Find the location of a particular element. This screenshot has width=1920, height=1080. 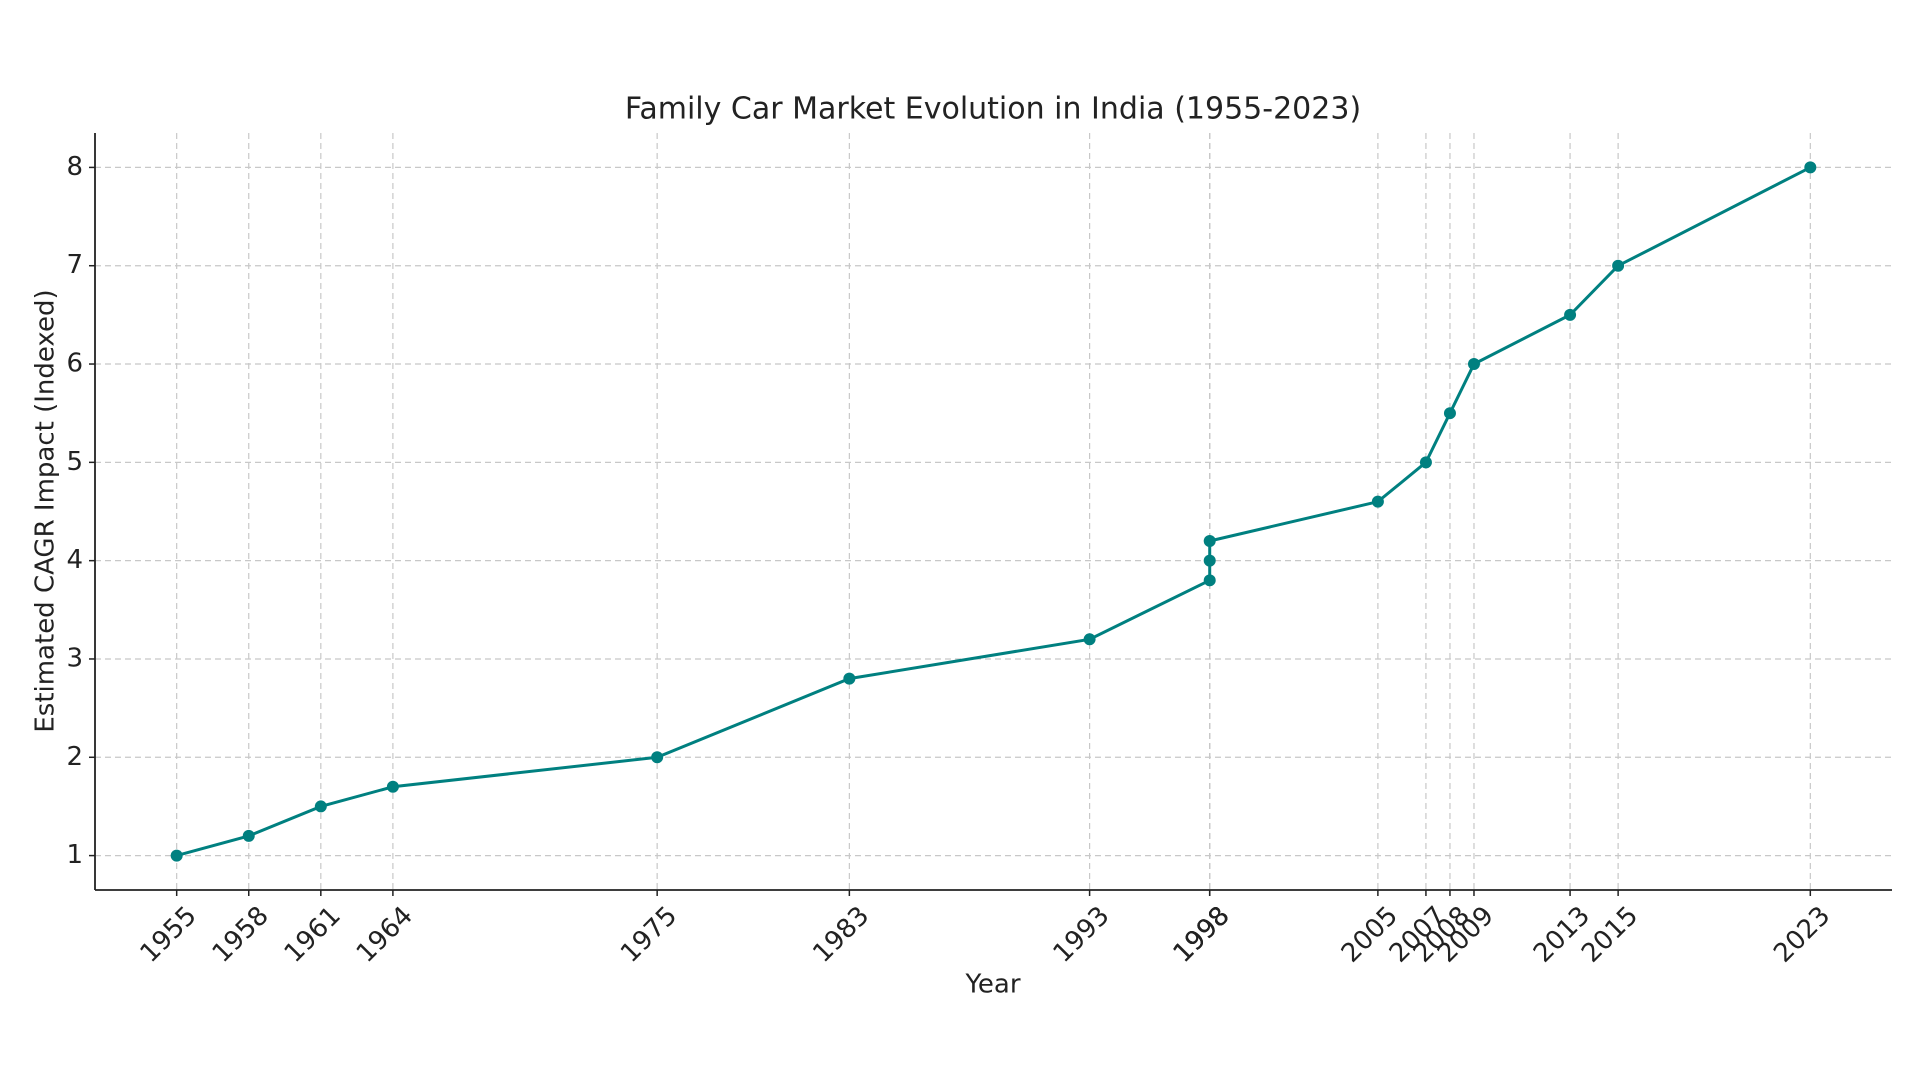

x-tick-label: 1998 is located at coordinates (1202, 935).